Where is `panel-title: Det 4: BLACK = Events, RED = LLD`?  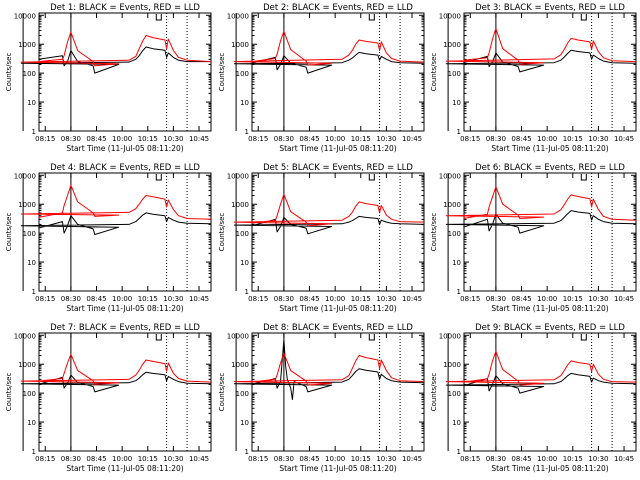
panel-title: Det 4: BLACK = Events, RED = LLD is located at coordinates (125, 168).